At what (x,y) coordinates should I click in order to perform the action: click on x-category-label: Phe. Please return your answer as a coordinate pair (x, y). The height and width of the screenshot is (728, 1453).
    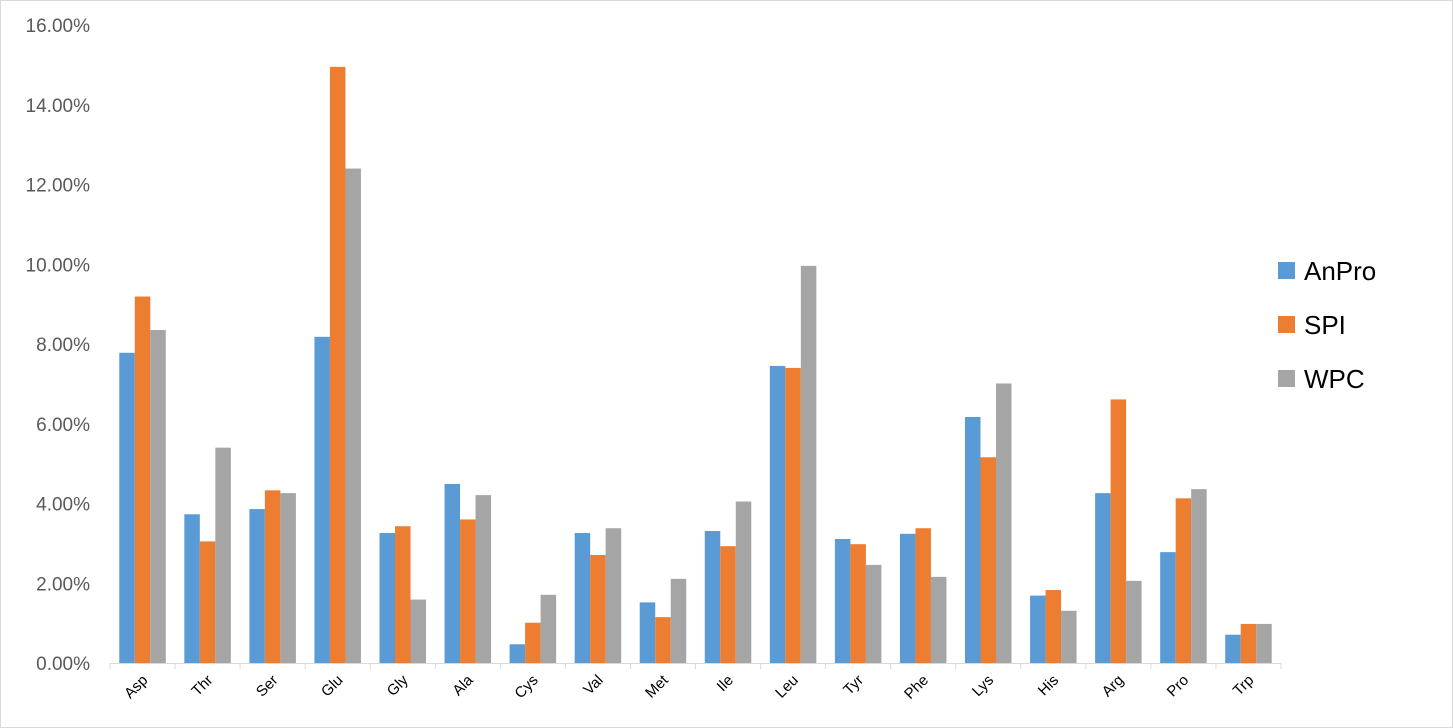
    Looking at the image, I should click on (916, 687).